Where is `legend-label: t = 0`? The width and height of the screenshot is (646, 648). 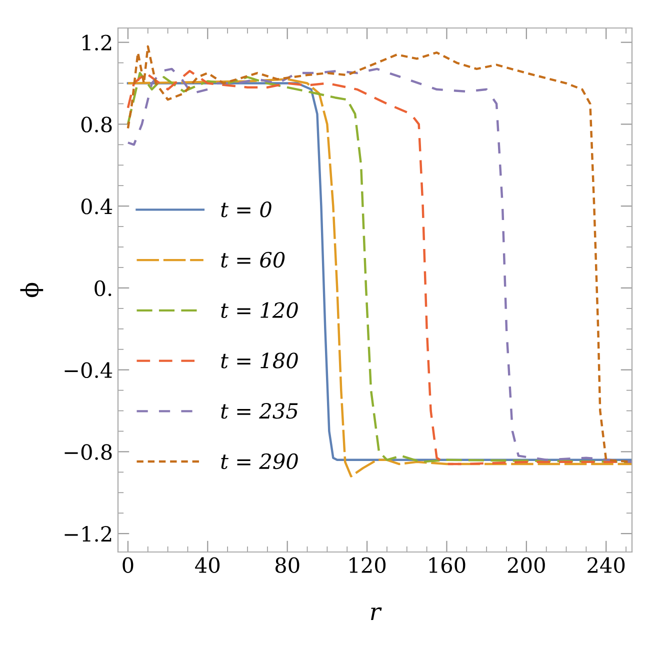
legend-label: t = 0 is located at coordinates (246, 210).